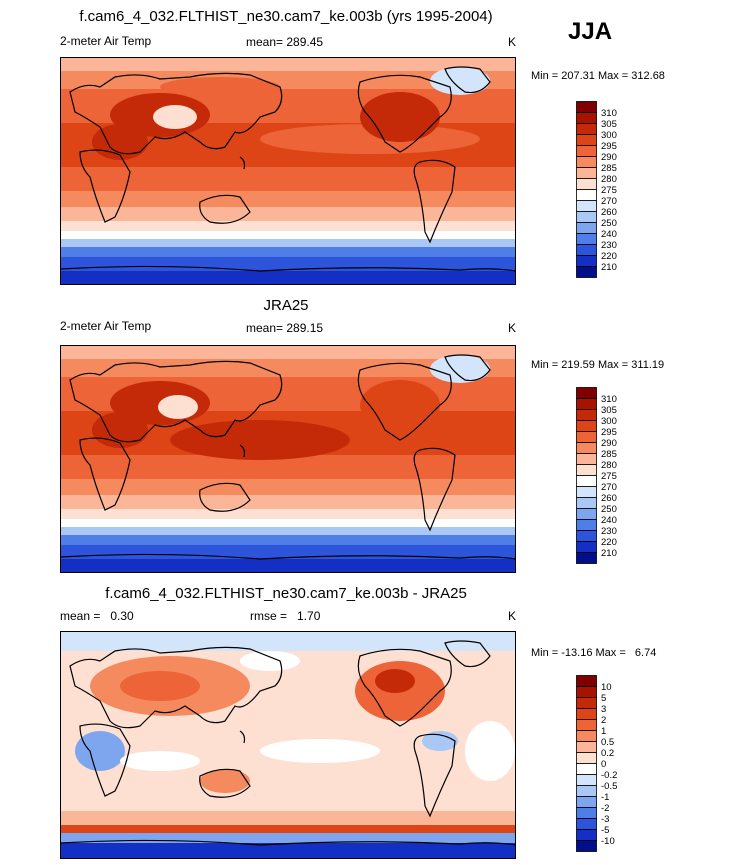 This screenshot has height=865, width=732. I want to click on colorbar-label: 0.5, so click(607, 742).